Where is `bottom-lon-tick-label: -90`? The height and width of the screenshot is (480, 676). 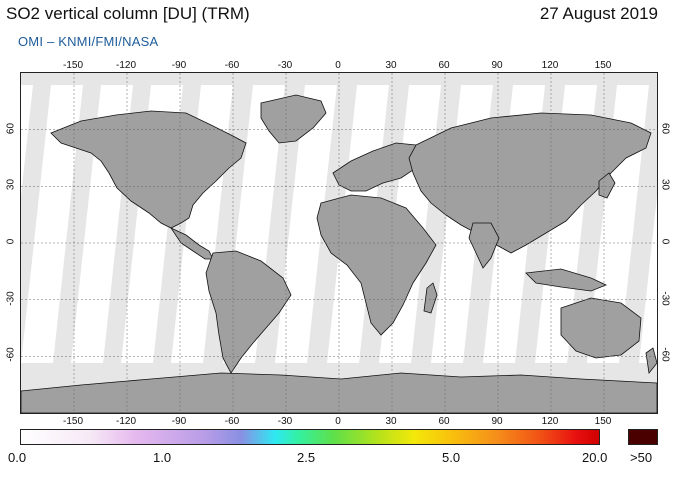
bottom-lon-tick-label: -90 is located at coordinates (179, 421).